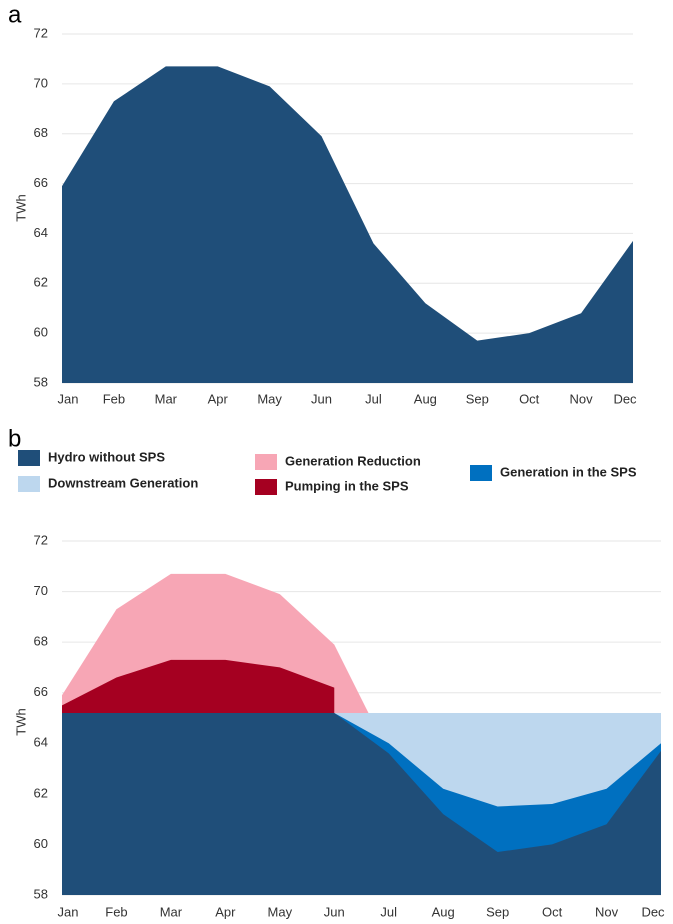 The image size is (673, 924). I want to click on legend-label: Downstream Generation, so click(123, 482).